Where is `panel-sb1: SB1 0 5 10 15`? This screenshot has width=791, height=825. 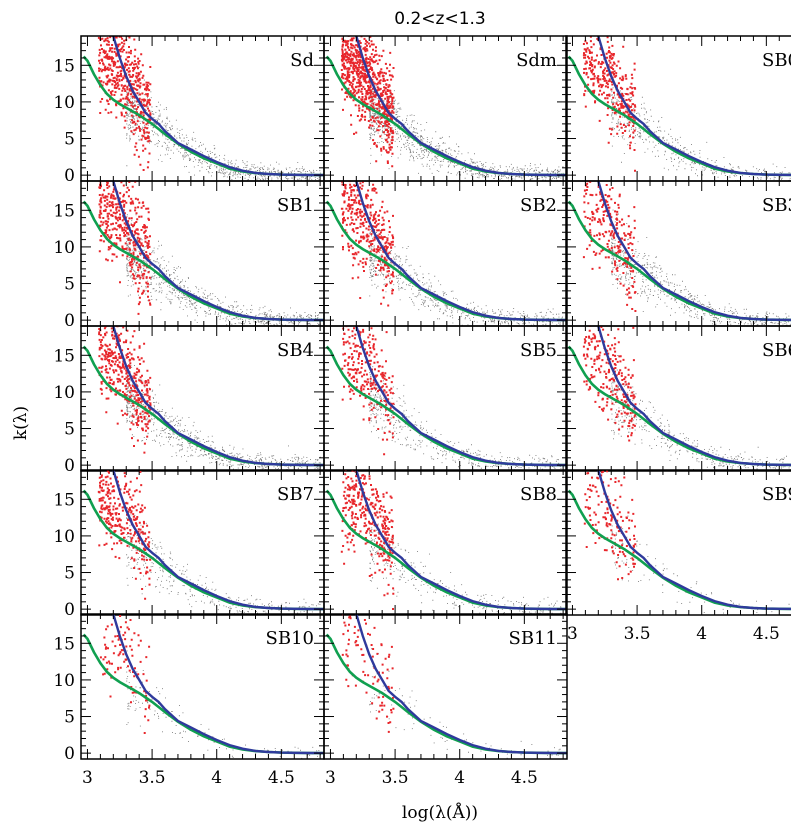 panel-sb1: SB1 0 5 10 15 is located at coordinates (189, 255).